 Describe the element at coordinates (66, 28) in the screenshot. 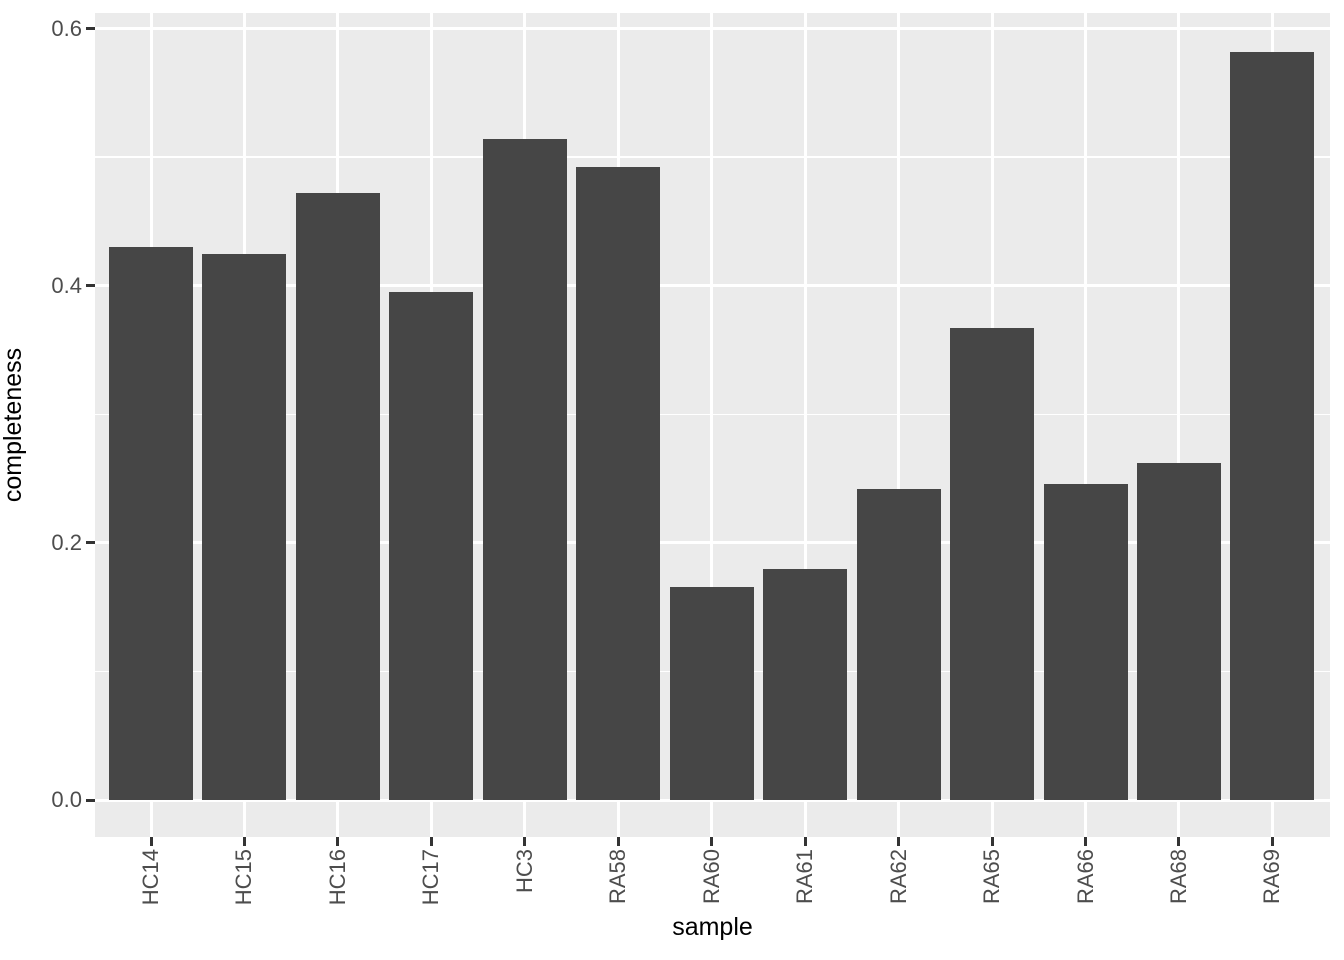

I see `y-tick-label: 0.6` at that location.